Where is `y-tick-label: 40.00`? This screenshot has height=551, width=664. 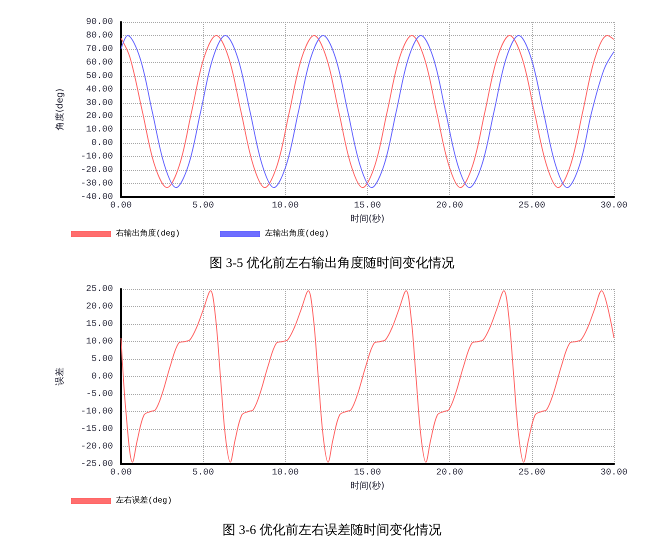
y-tick-label: 40.00 is located at coordinates (99, 89).